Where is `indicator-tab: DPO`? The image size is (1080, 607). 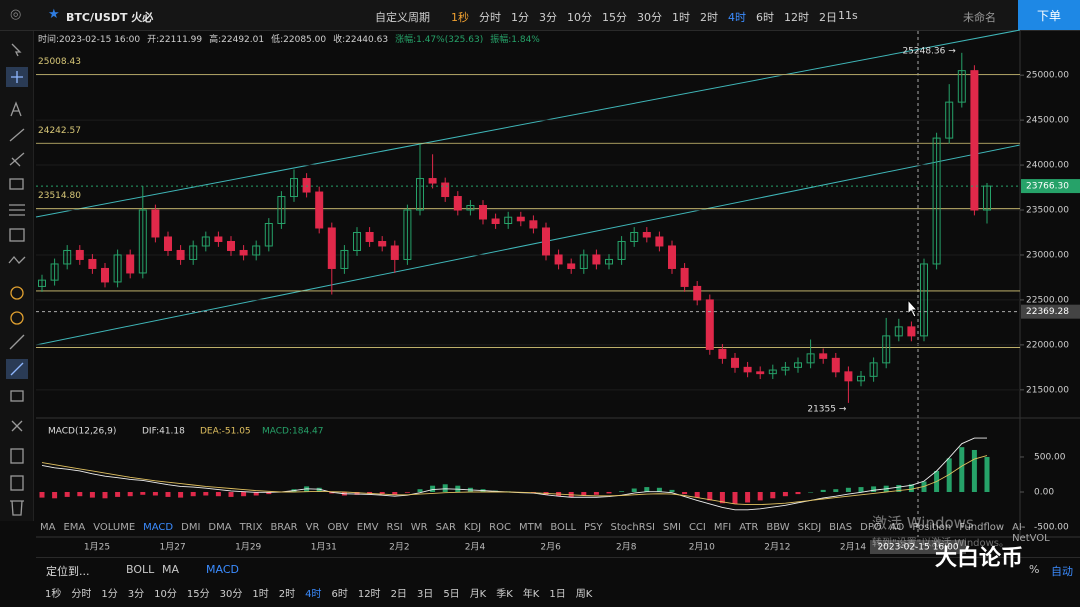 indicator-tab: DPO is located at coordinates (871, 527).